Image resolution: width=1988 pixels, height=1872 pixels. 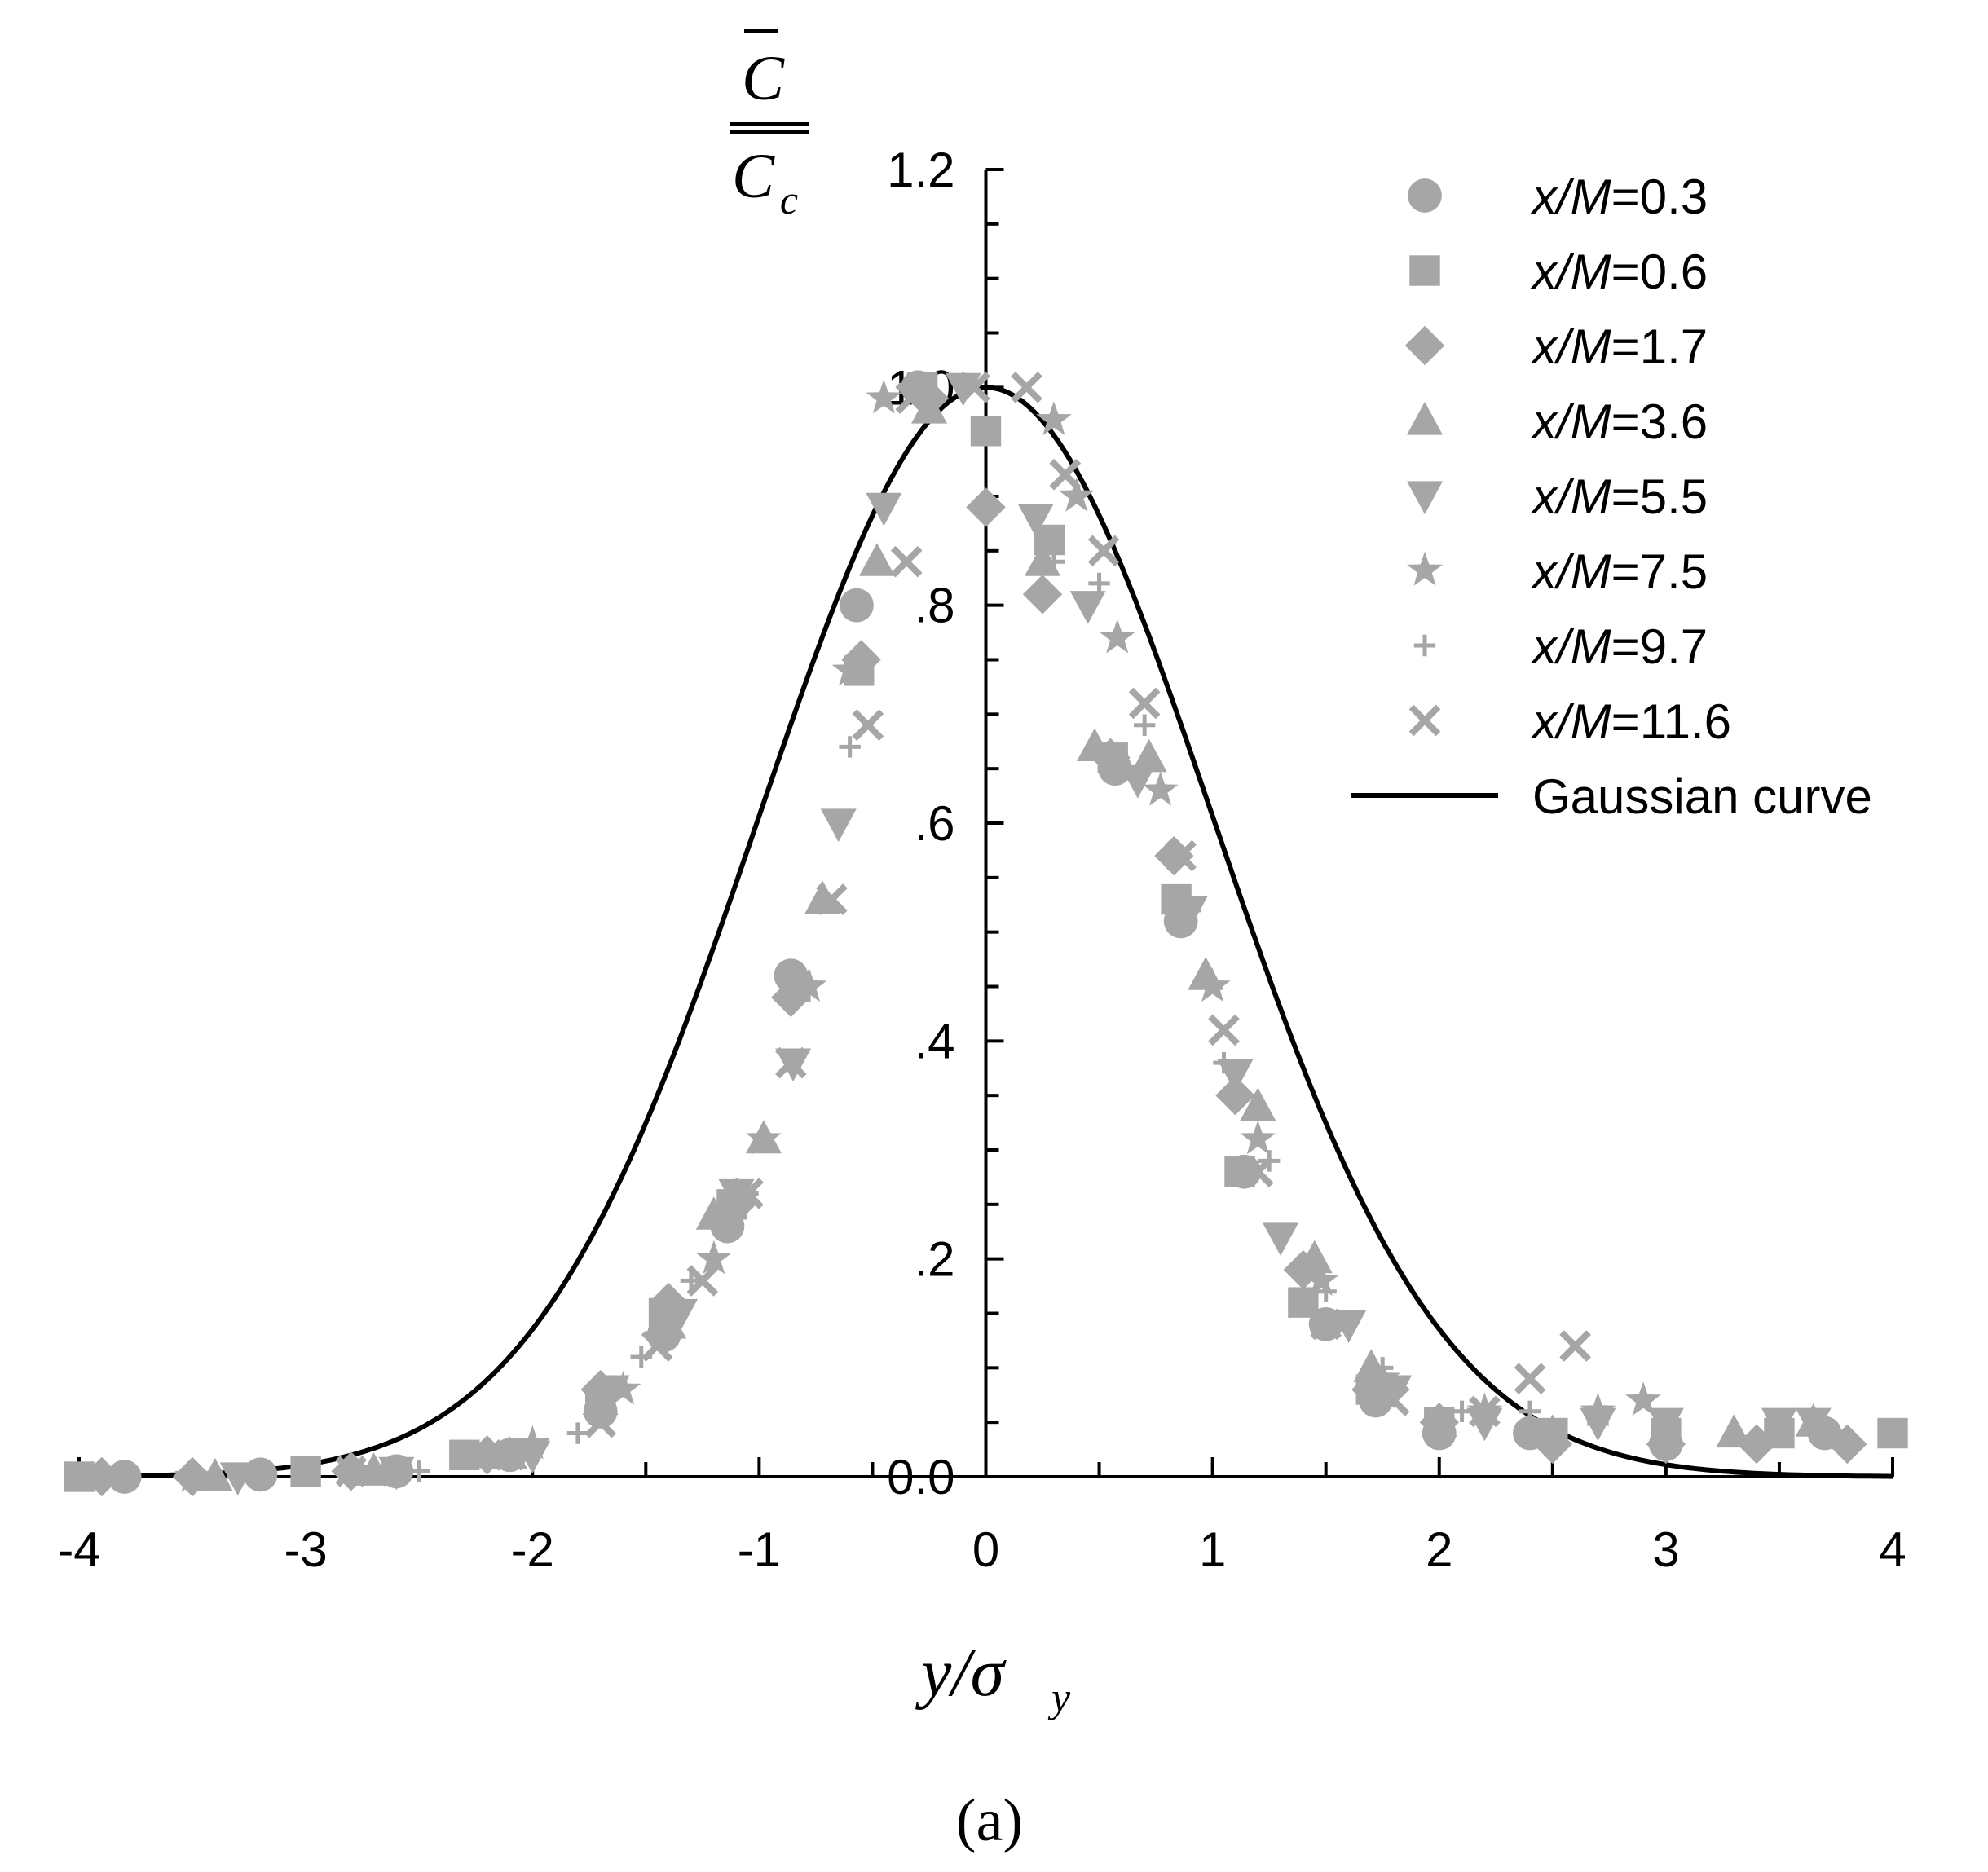 What do you see at coordinates (920, 170) in the screenshot?
I see `y-tick-label: 1.2` at bounding box center [920, 170].